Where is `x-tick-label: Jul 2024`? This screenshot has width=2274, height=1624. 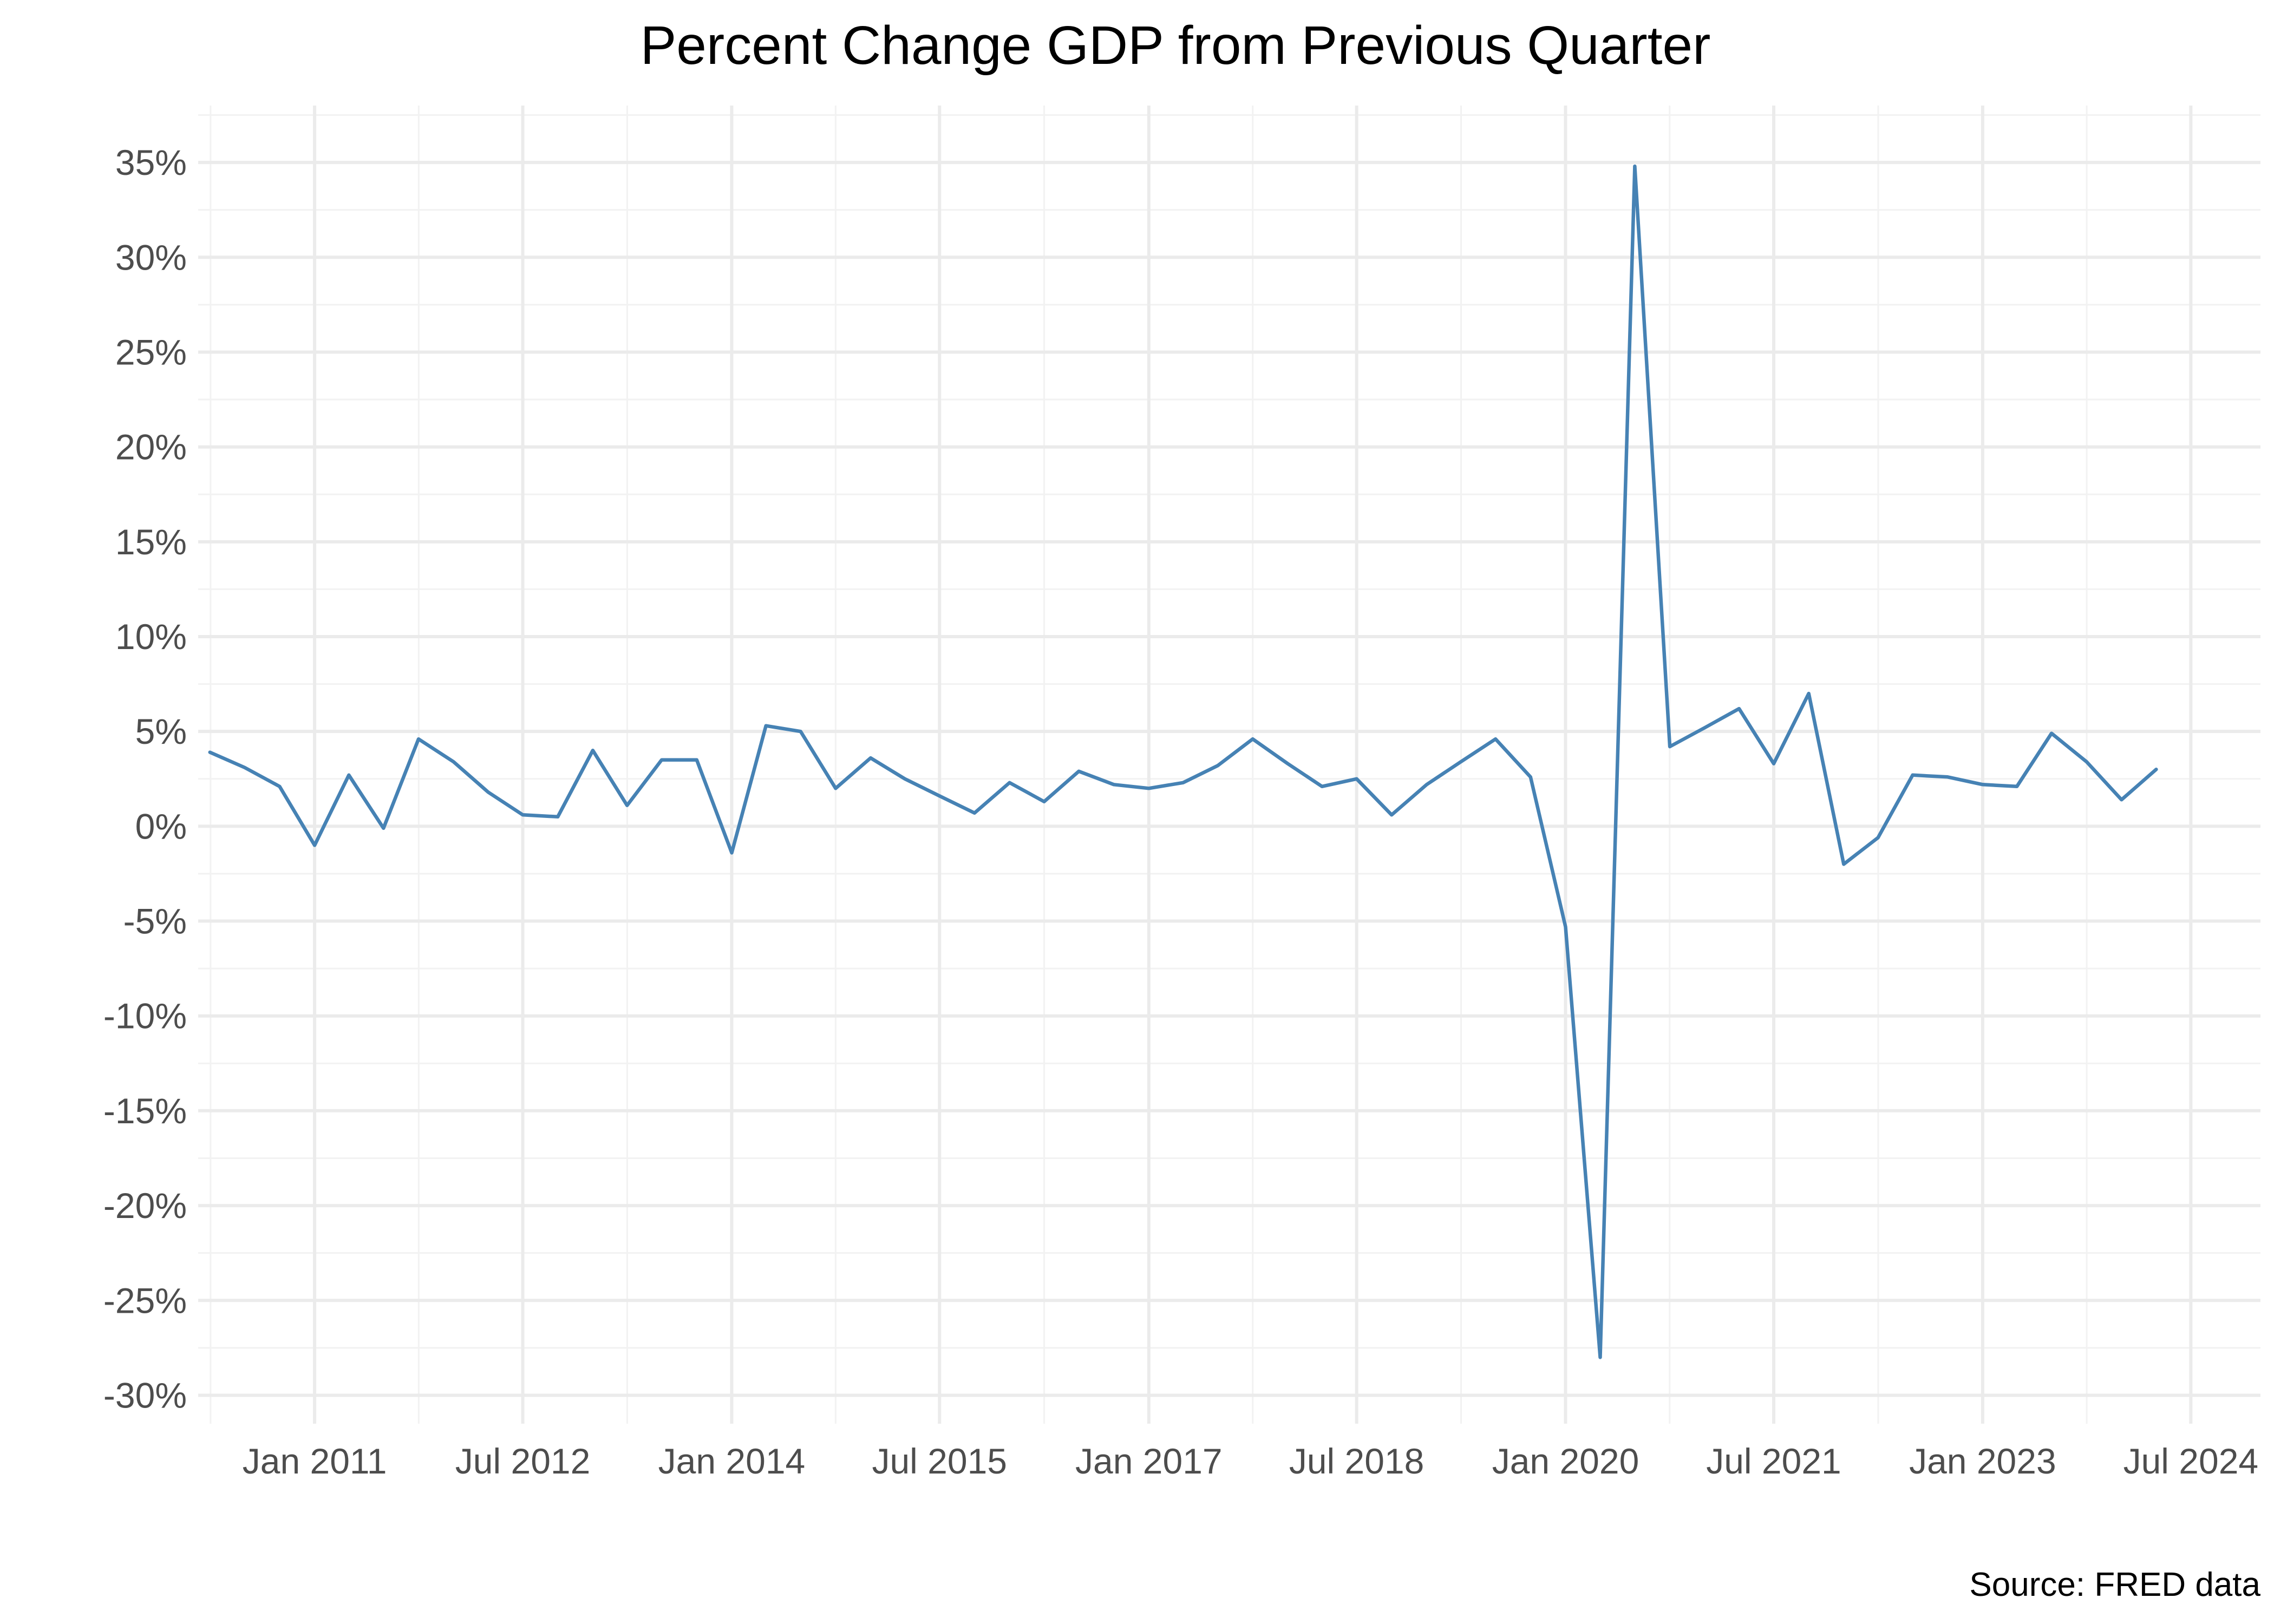 x-tick-label: Jul 2024 is located at coordinates (2191, 1461).